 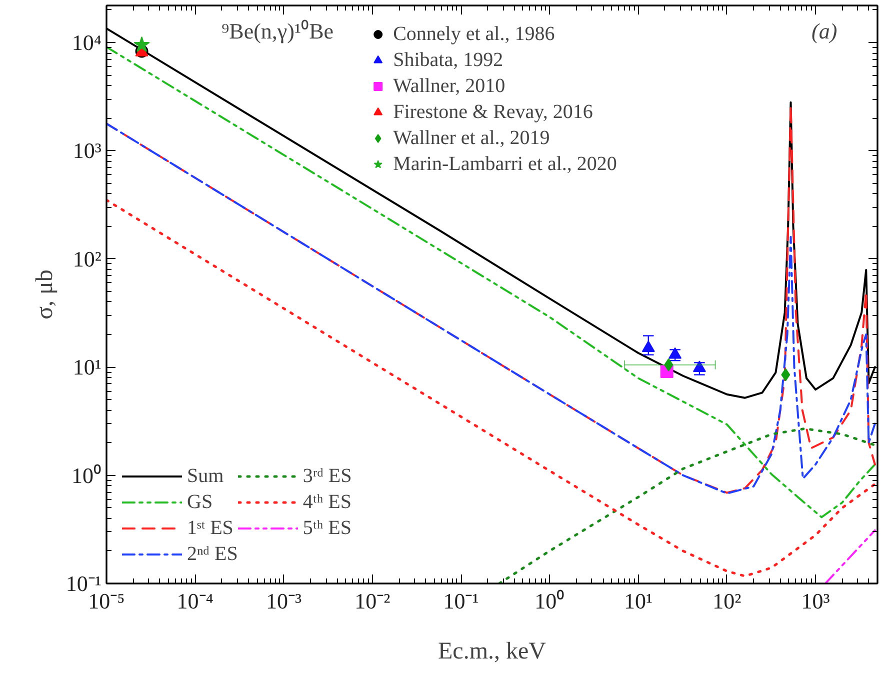 I want to click on x-tick-label: 10⁻¹, so click(x=461, y=601).